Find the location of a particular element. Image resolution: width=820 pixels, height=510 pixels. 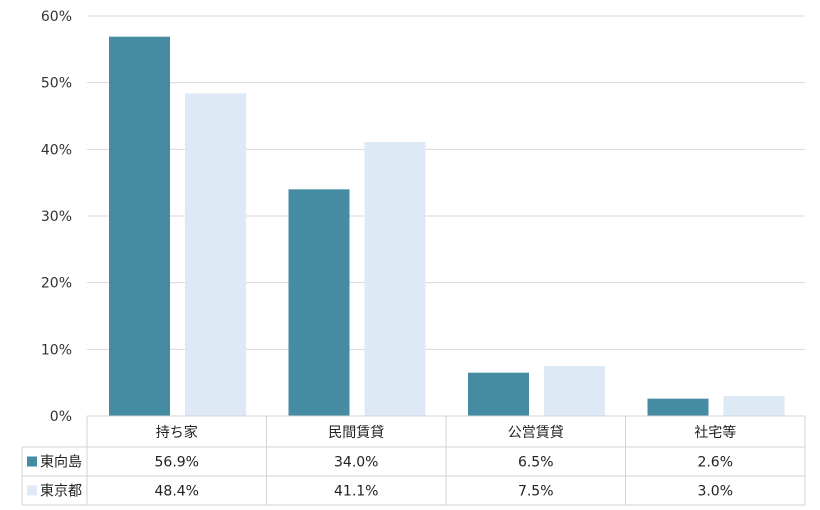

y-tick-label: 20% is located at coordinates (56, 284).